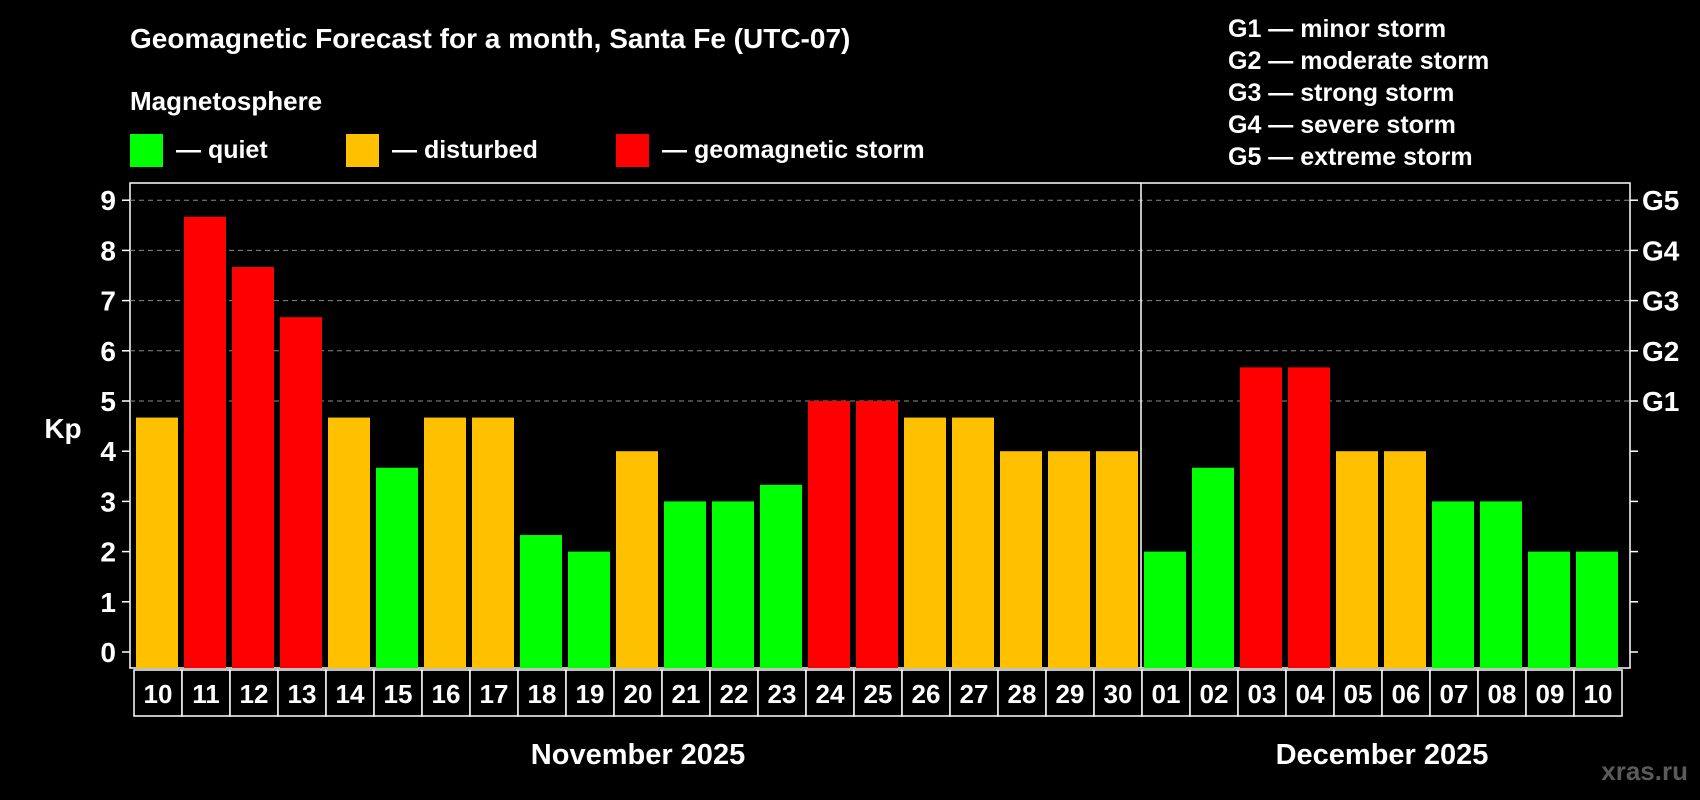 The width and height of the screenshot is (1700, 800). What do you see at coordinates (350, 694) in the screenshot?
I see `x-tick-label: 14` at bounding box center [350, 694].